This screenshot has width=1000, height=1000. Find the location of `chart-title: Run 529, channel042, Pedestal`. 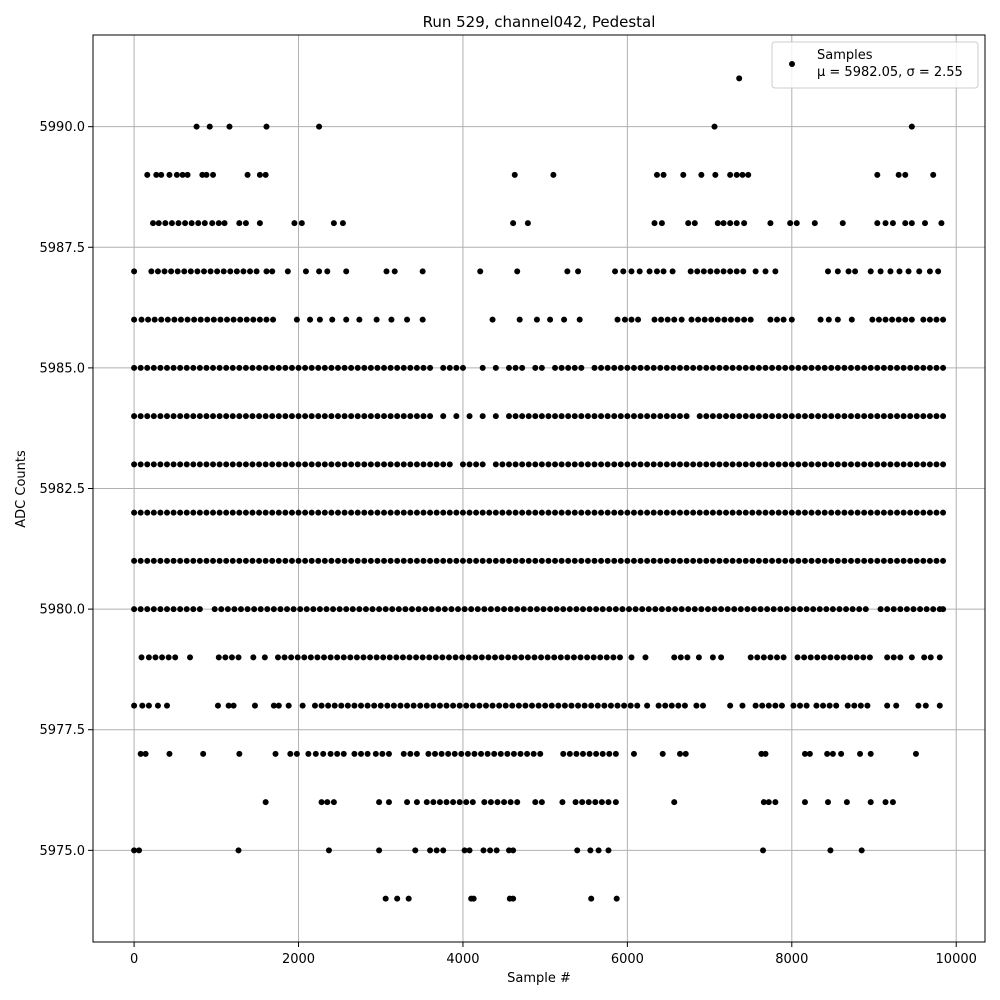

chart-title: Run 529, channel042, Pedestal is located at coordinates (539, 22).